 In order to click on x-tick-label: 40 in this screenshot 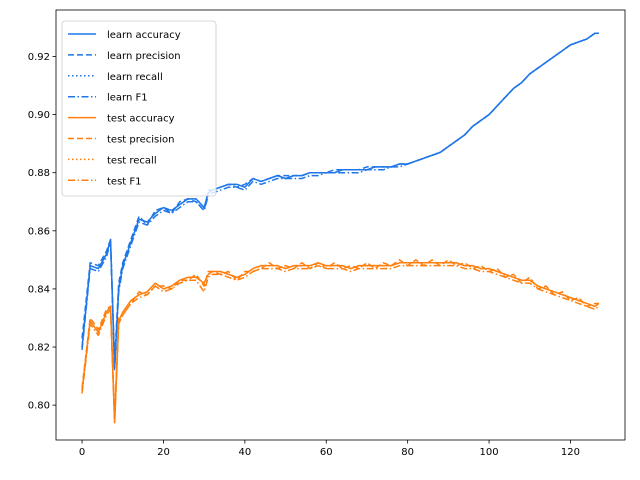, I will do `click(244, 452)`.